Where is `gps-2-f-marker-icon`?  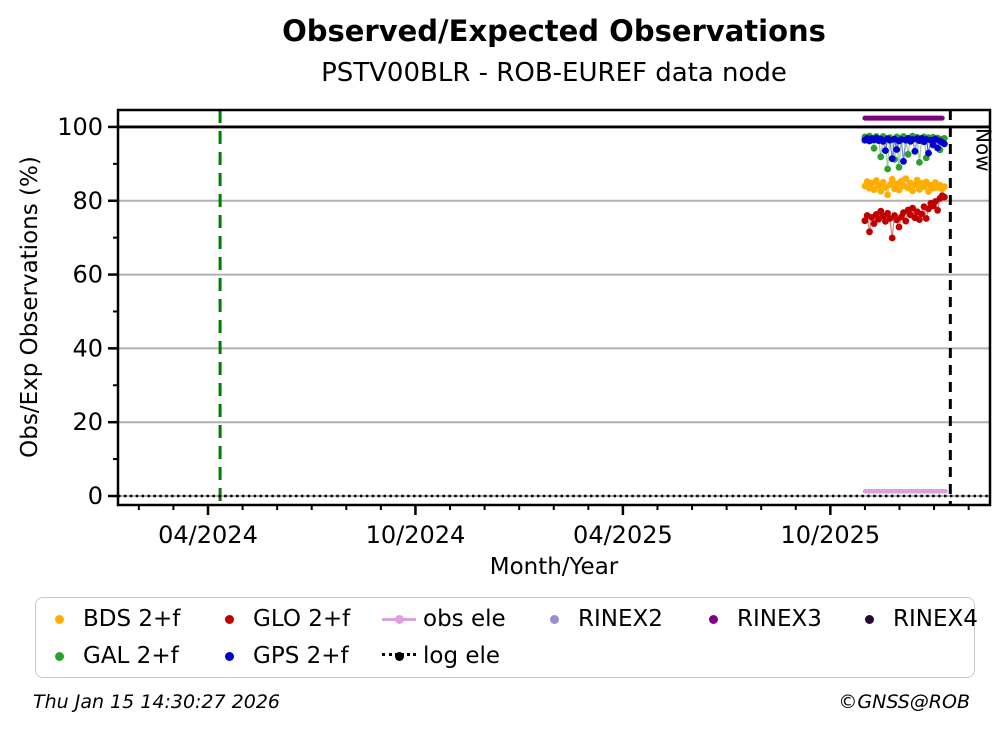 gps-2-f-marker-icon is located at coordinates (229, 656).